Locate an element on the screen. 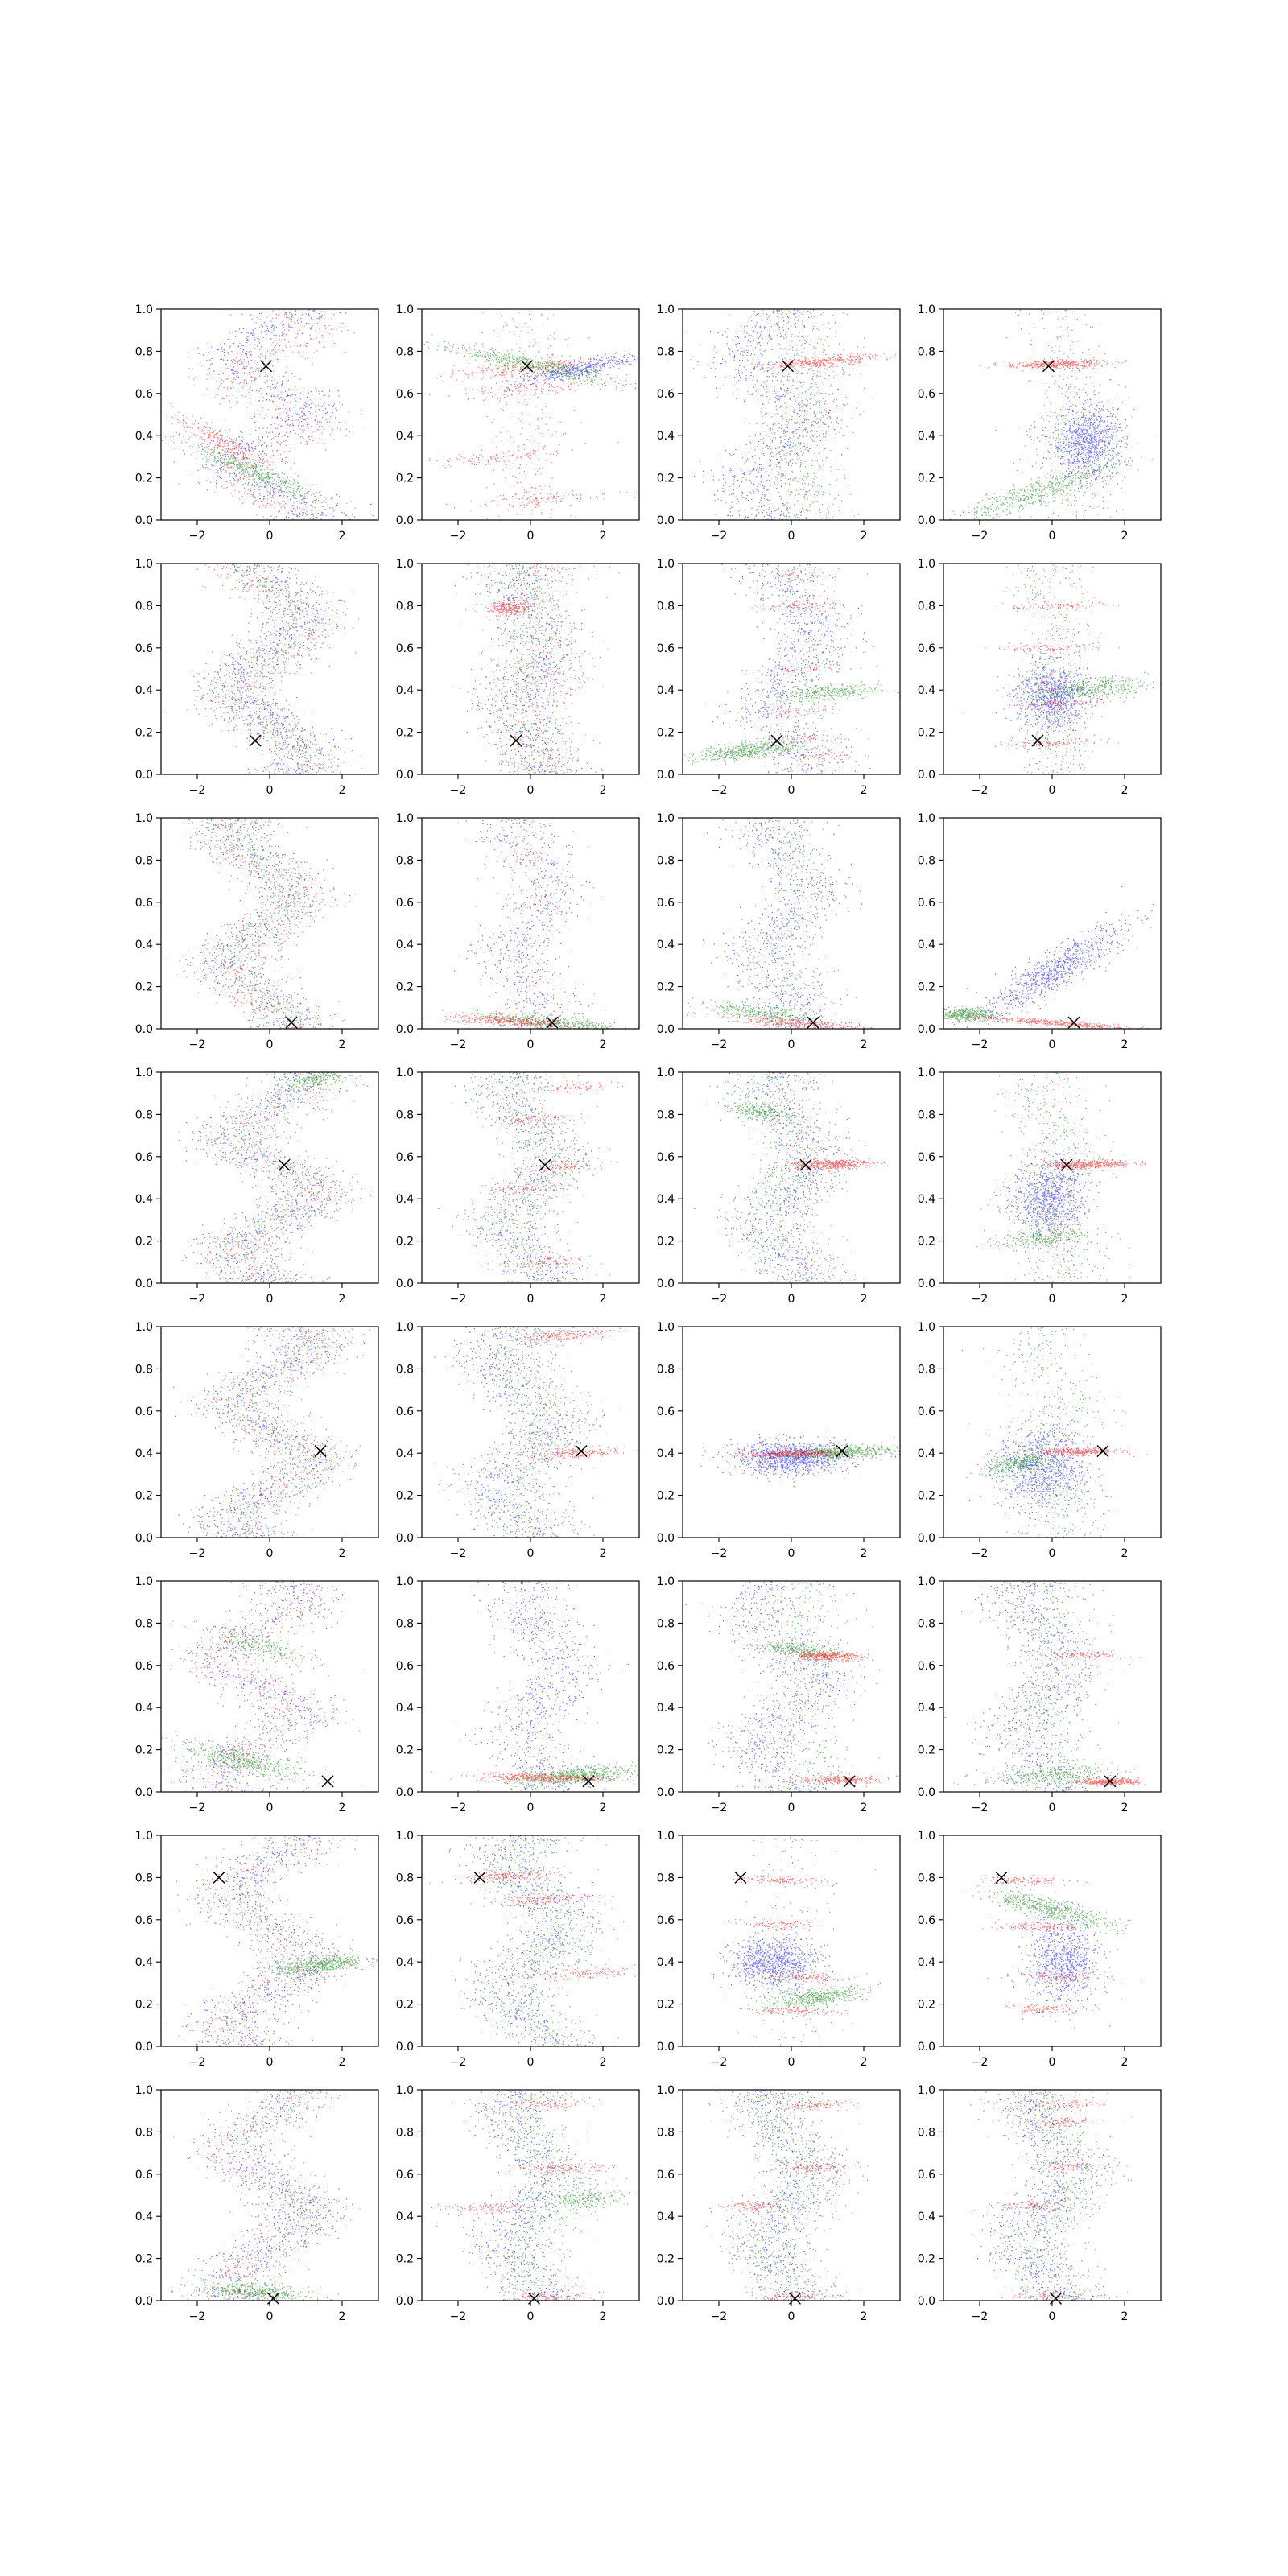 The image size is (1288, 2576). scatter-panel-r4-c0: −2 0 2 0.0 0.2 0.4 0.6 0.8 1.0 is located at coordinates (257, 1440).